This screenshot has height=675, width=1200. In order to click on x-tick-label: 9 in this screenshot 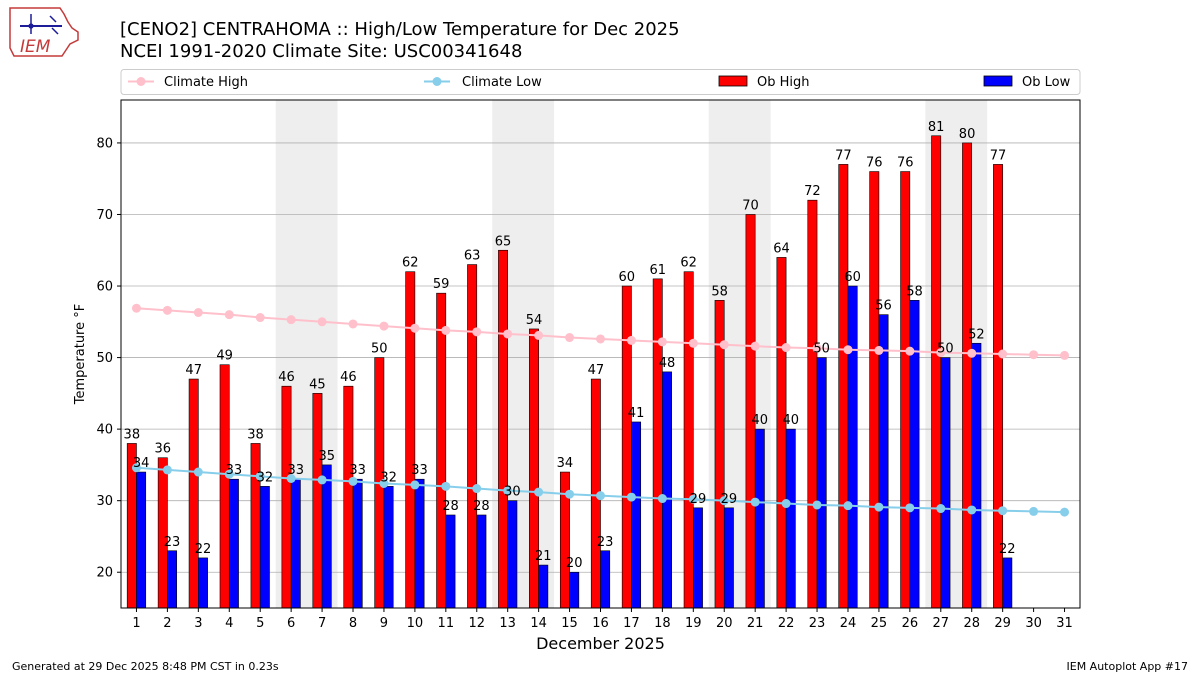, I will do `click(384, 623)`.